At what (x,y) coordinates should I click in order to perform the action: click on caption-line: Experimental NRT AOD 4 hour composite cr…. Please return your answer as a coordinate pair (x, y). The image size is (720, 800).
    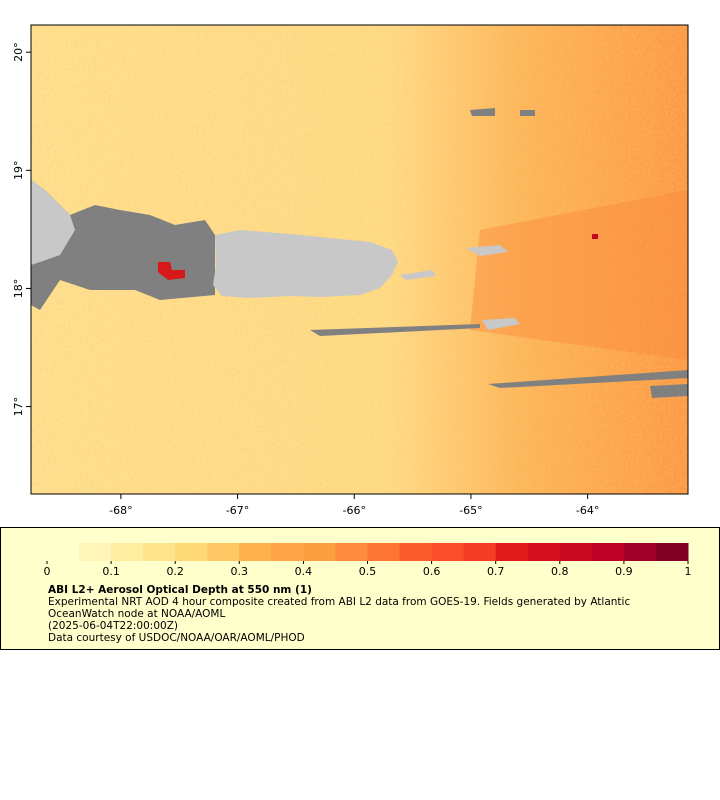
    Looking at the image, I should click on (339, 602).